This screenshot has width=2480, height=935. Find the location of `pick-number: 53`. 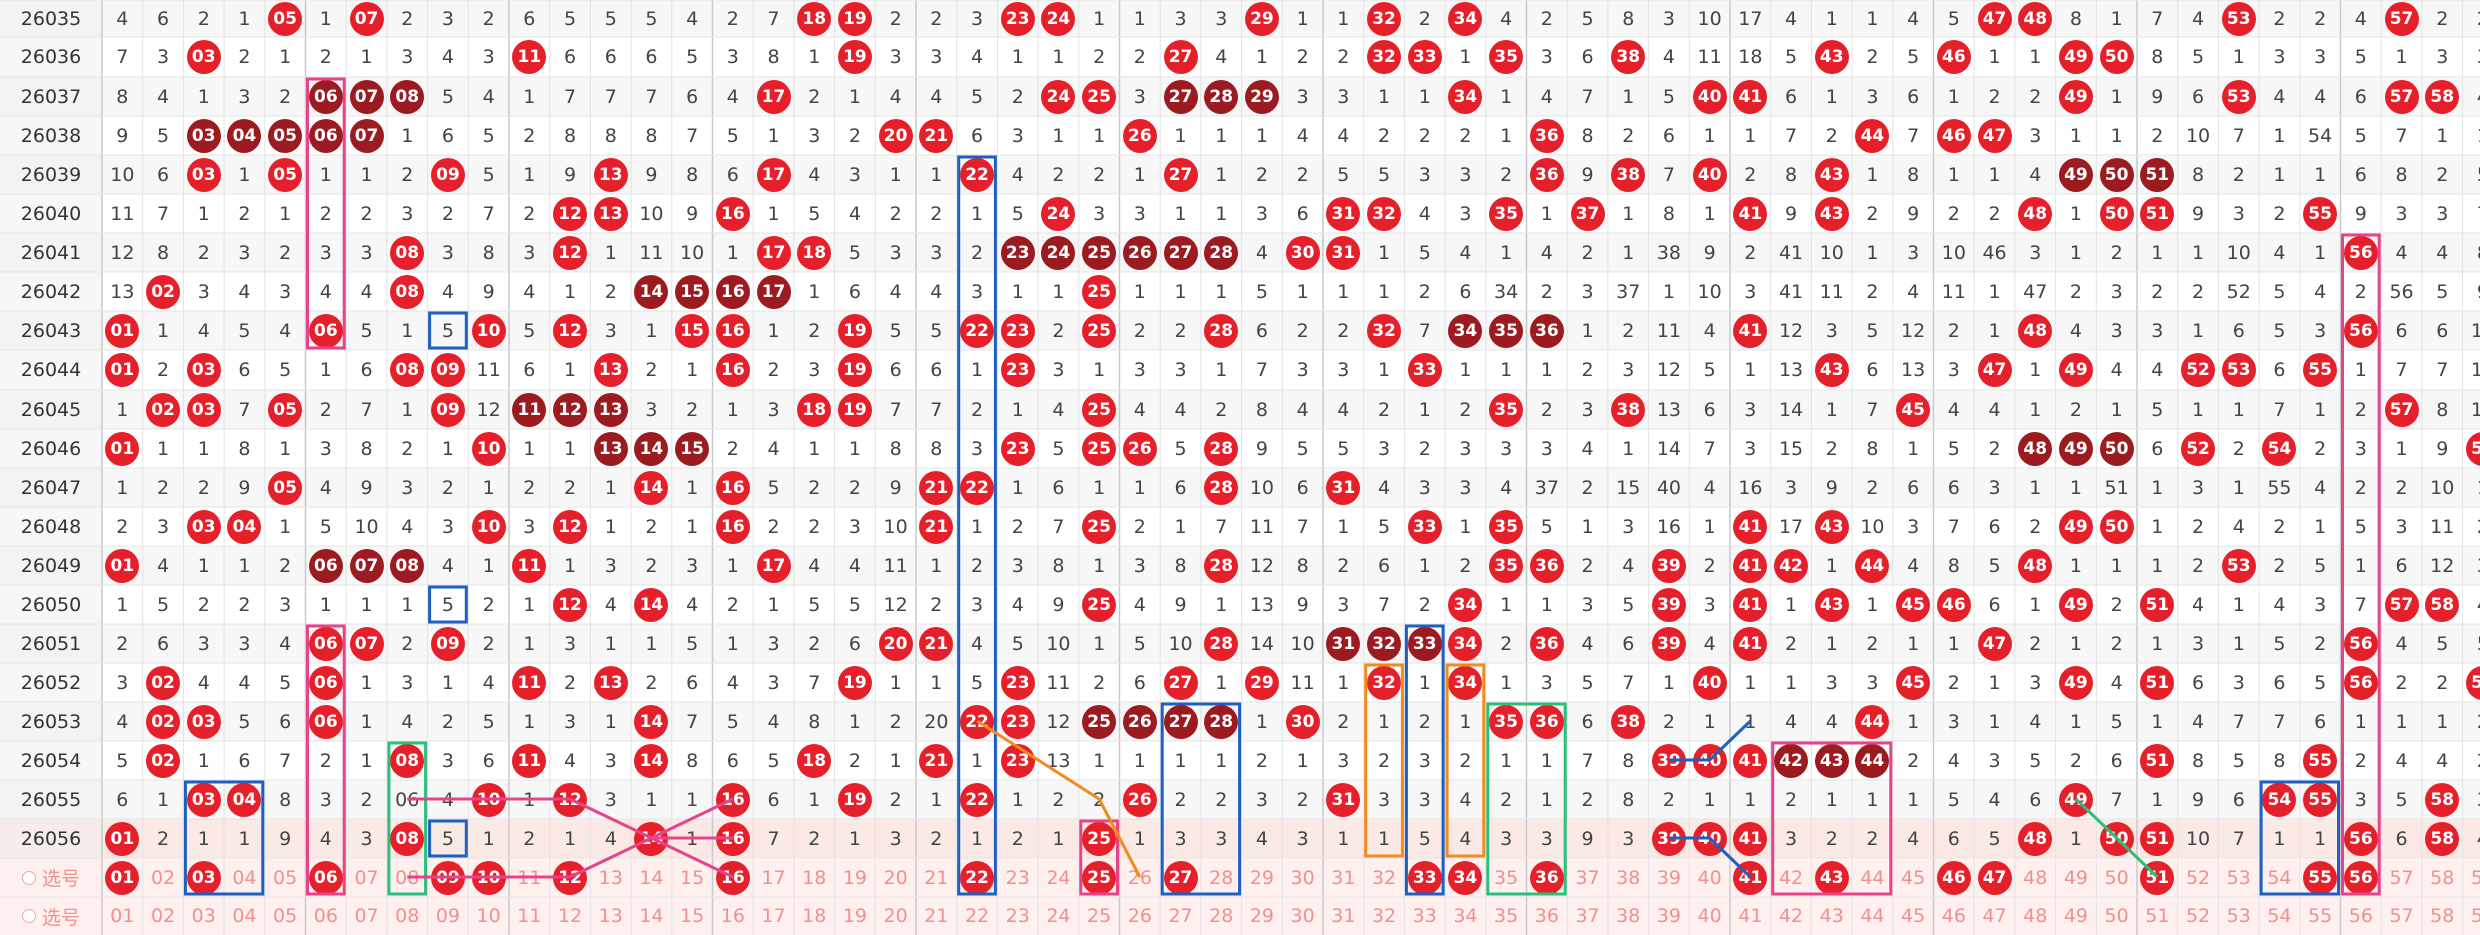

pick-number: 53 is located at coordinates (2238, 916).